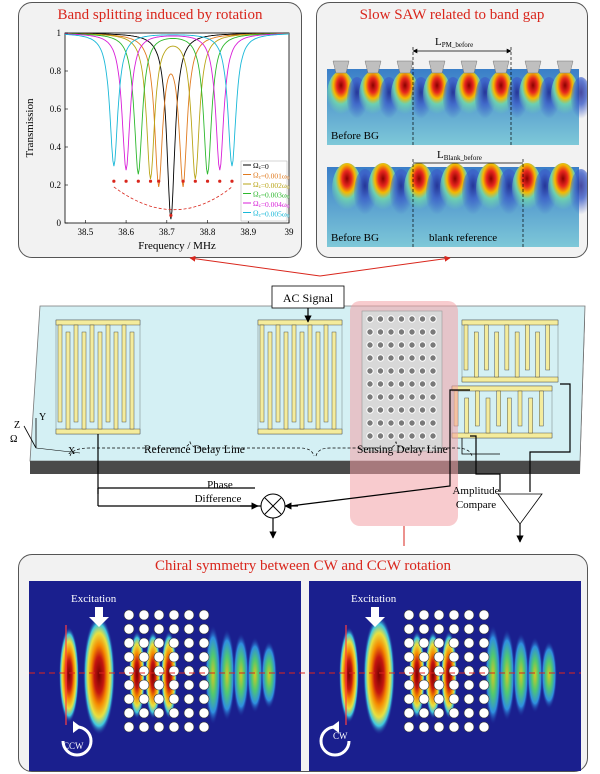 This screenshot has height=774, width=600. Describe the element at coordinates (340, 736) in the screenshot. I see `cw-label: CW` at that location.